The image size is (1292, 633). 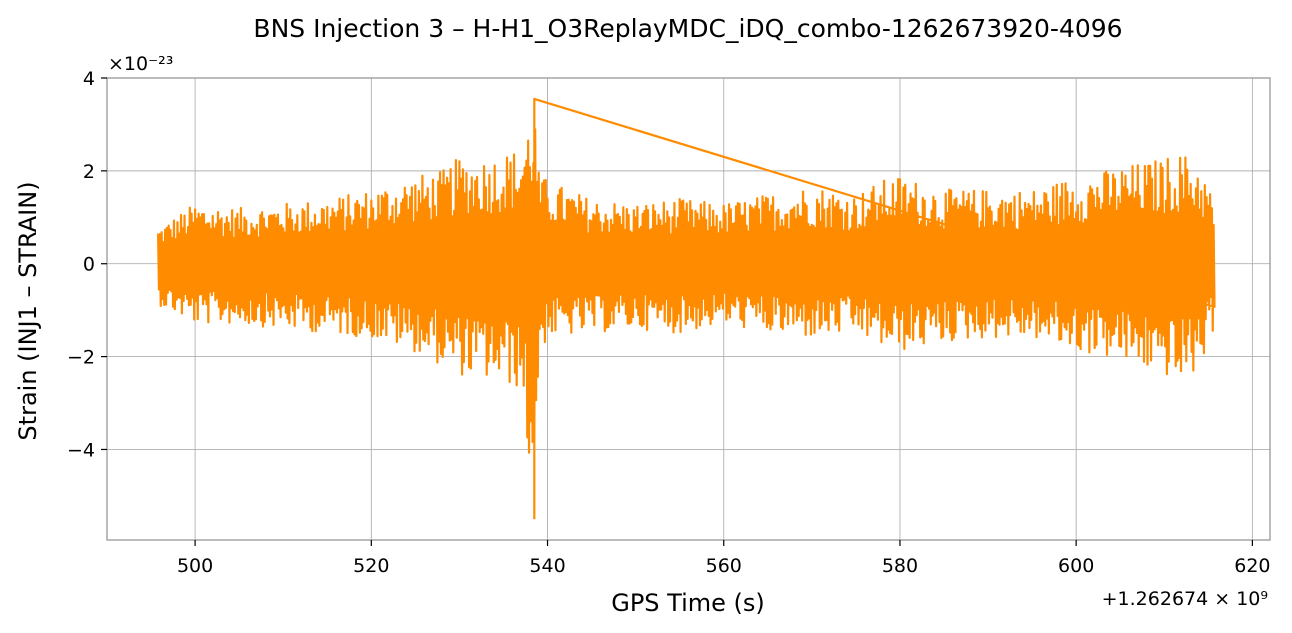 I want to click on x-tick-label: 620, so click(x=1252, y=566).